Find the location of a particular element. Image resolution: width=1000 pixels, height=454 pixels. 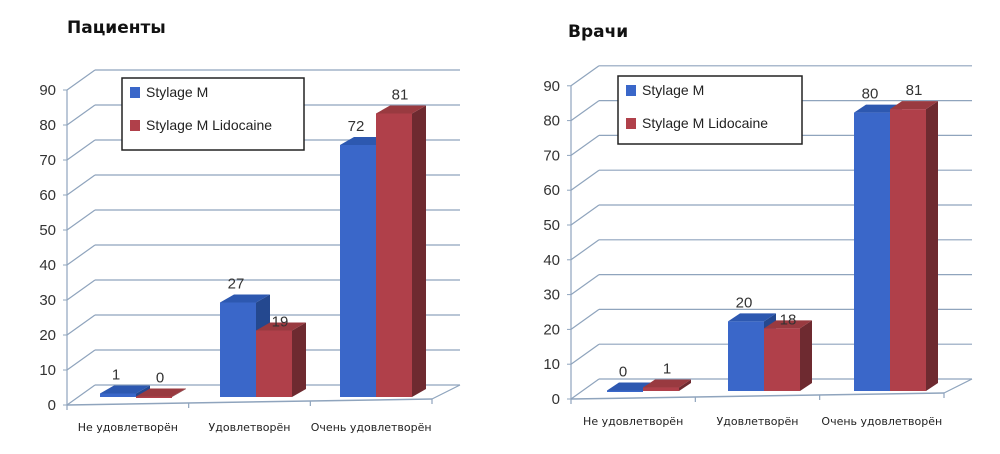

value-label: 72 is located at coordinates (356, 126).